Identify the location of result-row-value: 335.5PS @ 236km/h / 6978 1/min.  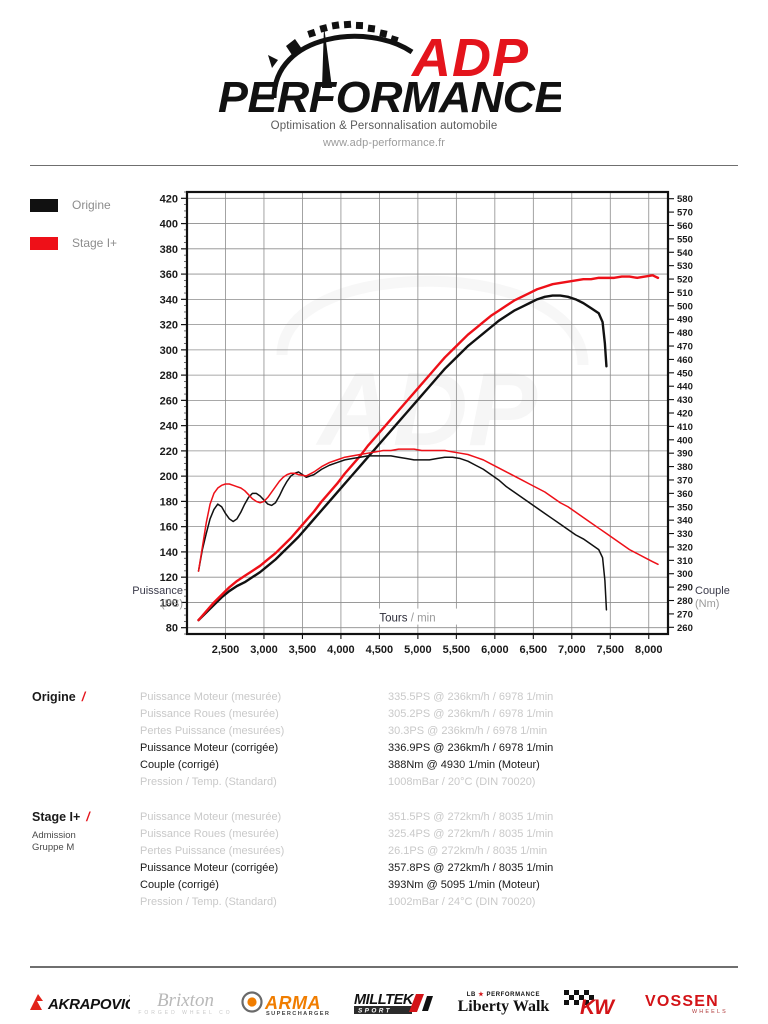
(471, 696).